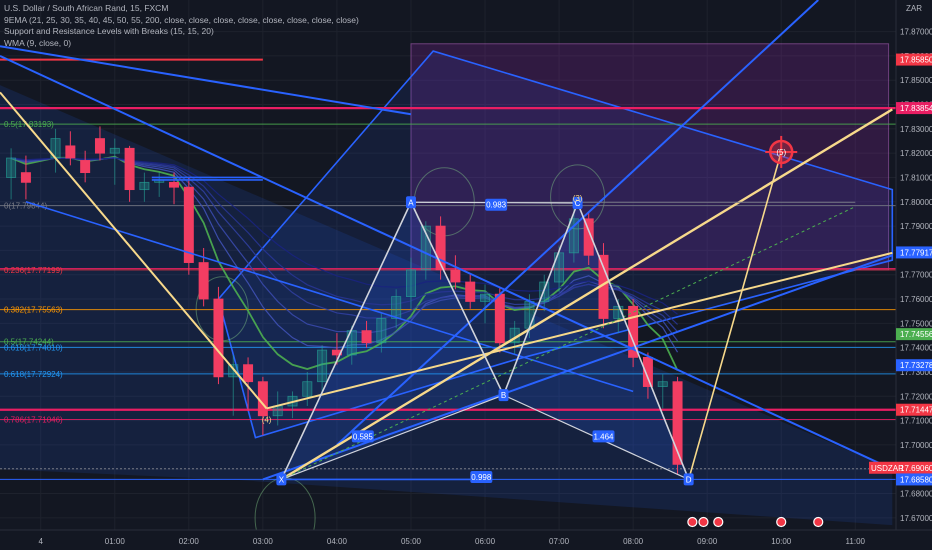  Describe the element at coordinates (916, 396) in the screenshot. I see `price-tick-label: 17.72000` at that location.